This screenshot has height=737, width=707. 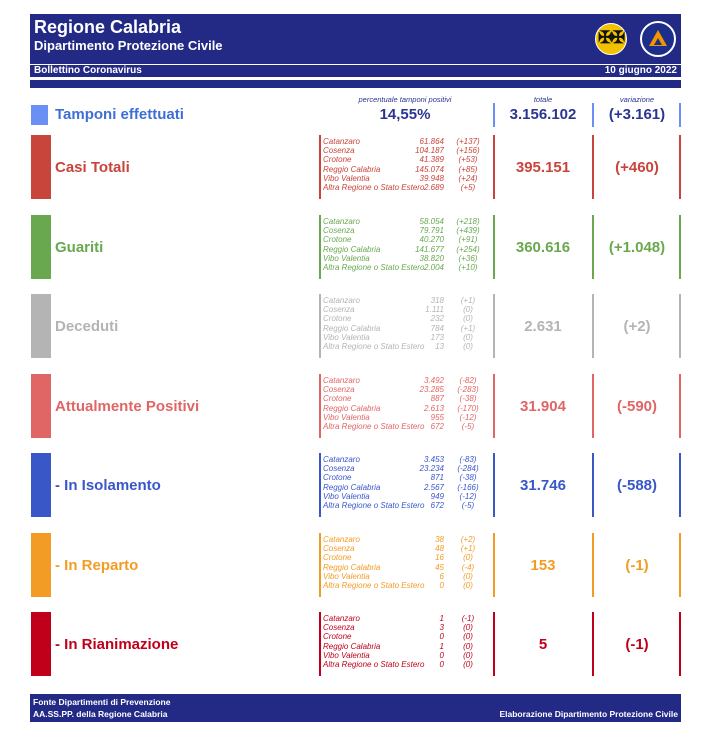 What do you see at coordinates (405, 258) in the screenshot?
I see `province-line: Vibo Valentia 38.820 (+36)` at bounding box center [405, 258].